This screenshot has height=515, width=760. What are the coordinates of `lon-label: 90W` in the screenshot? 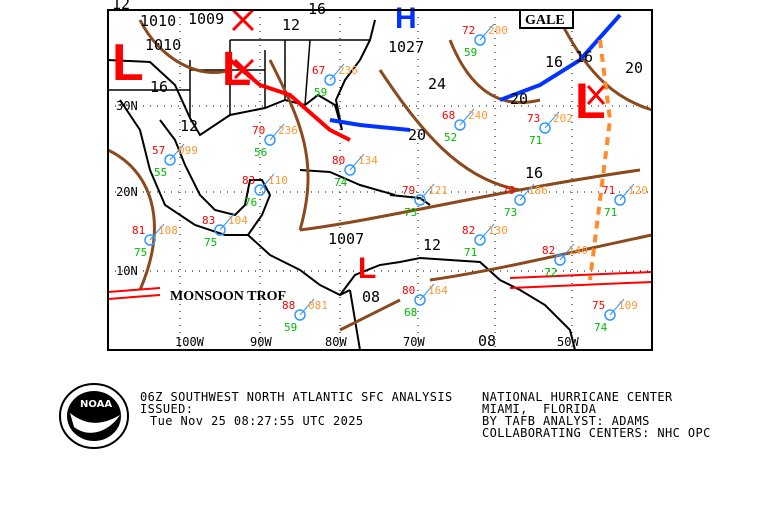 It's located at (261, 342).